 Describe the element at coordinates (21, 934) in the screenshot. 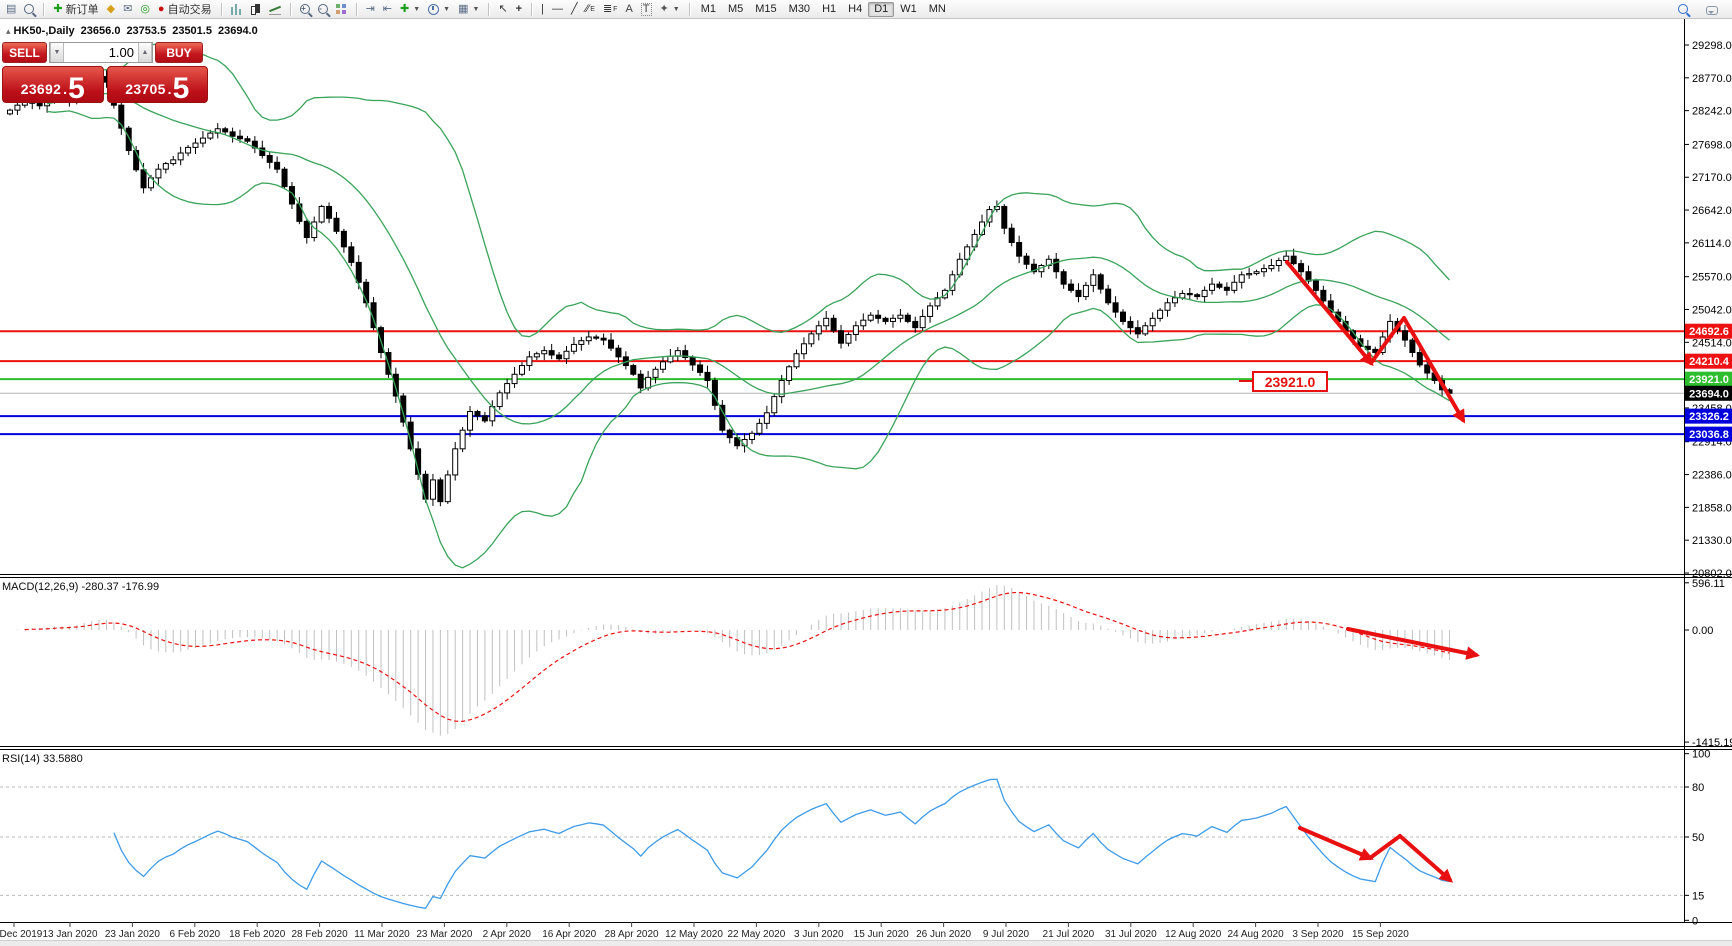

I see `date-label: 31 Dec 2019` at that location.